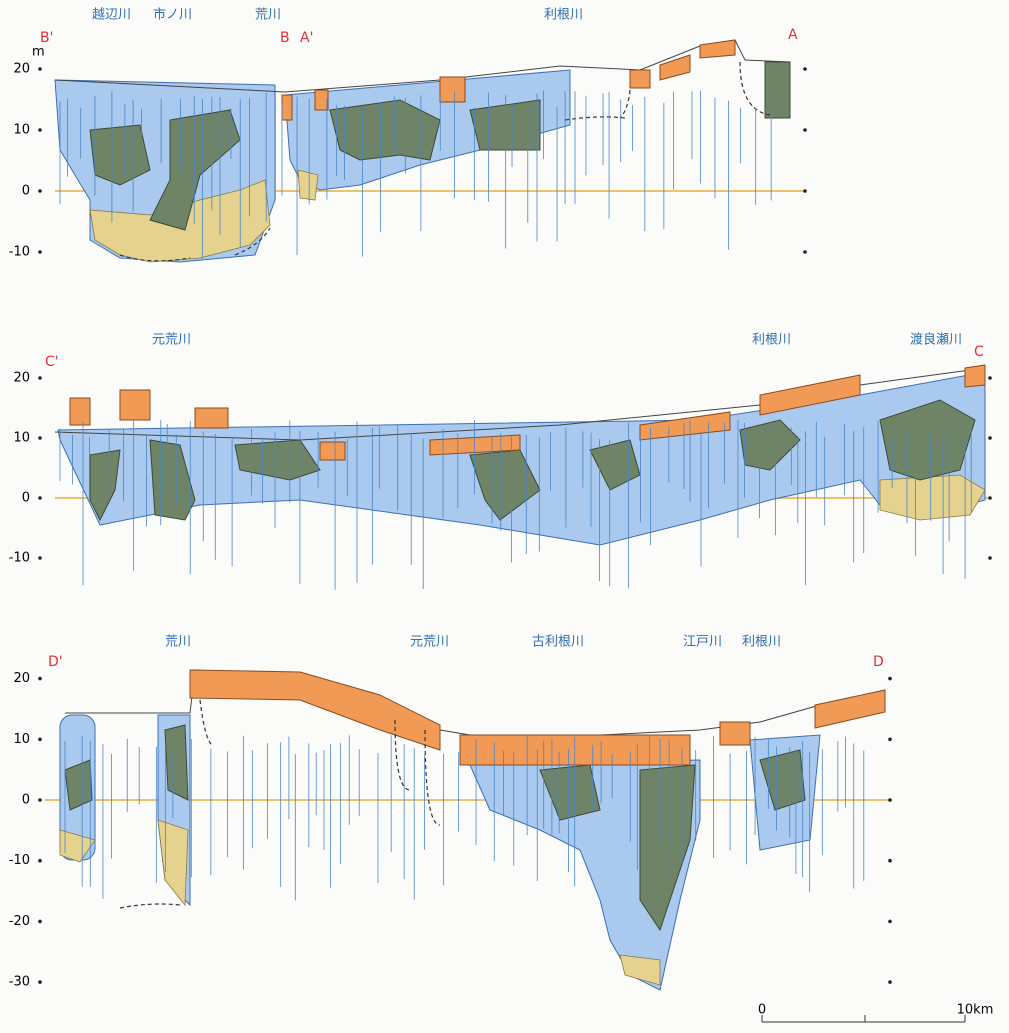 Image resolution: width=1009 pixels, height=1033 pixels. I want to click on y-tick-label: -30, so click(19, 982).